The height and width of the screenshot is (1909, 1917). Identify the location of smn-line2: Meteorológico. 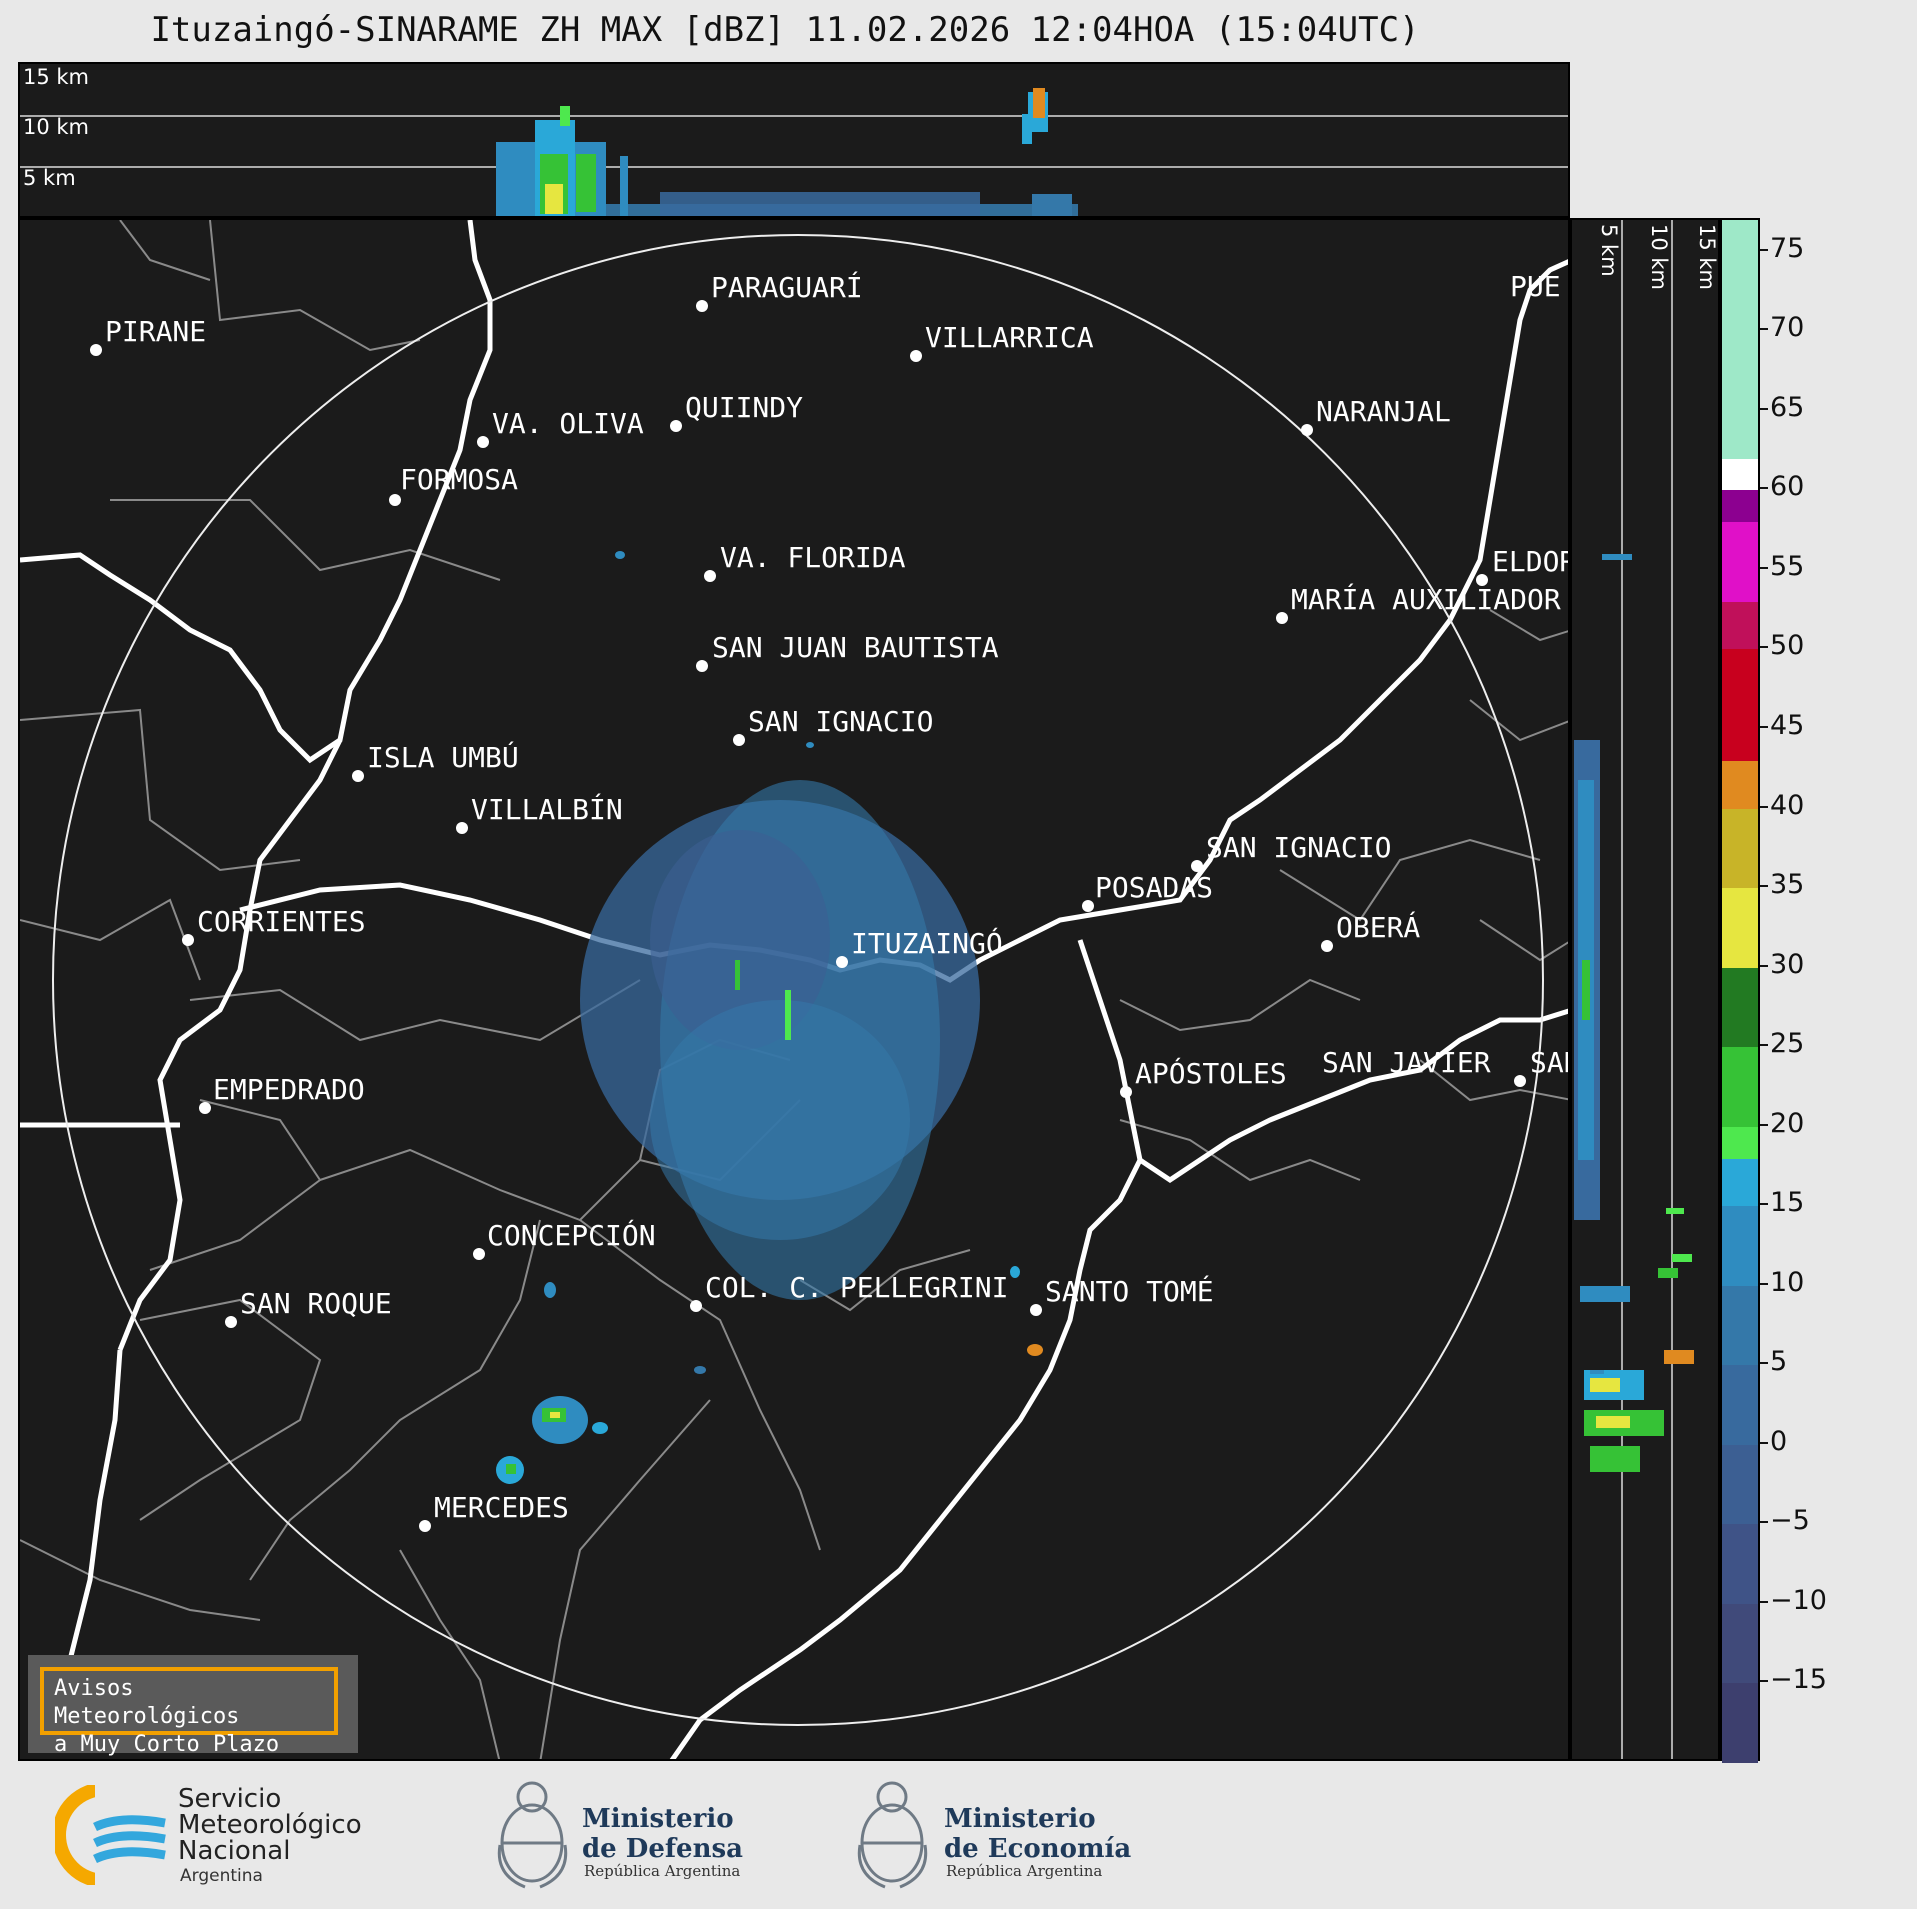
(270, 1825).